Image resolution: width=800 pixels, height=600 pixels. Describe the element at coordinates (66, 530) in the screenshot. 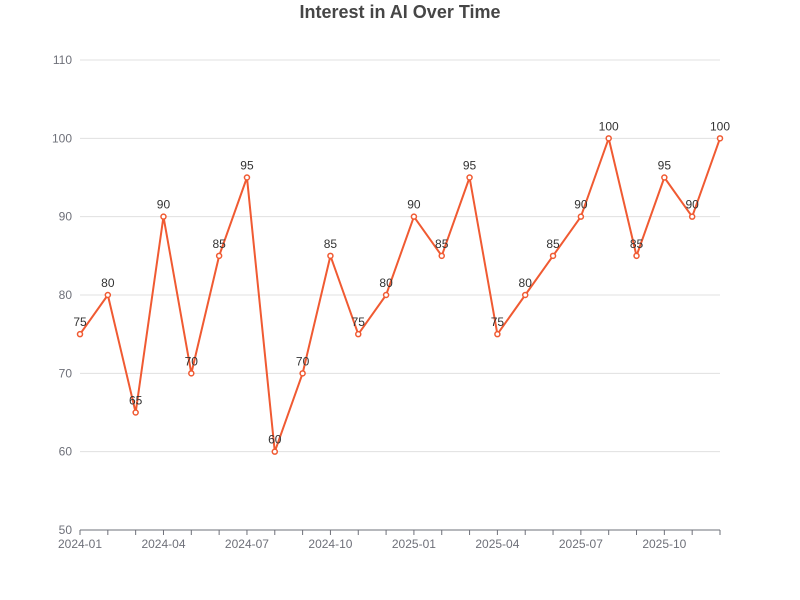

I see `y-tick-label: 50` at that location.